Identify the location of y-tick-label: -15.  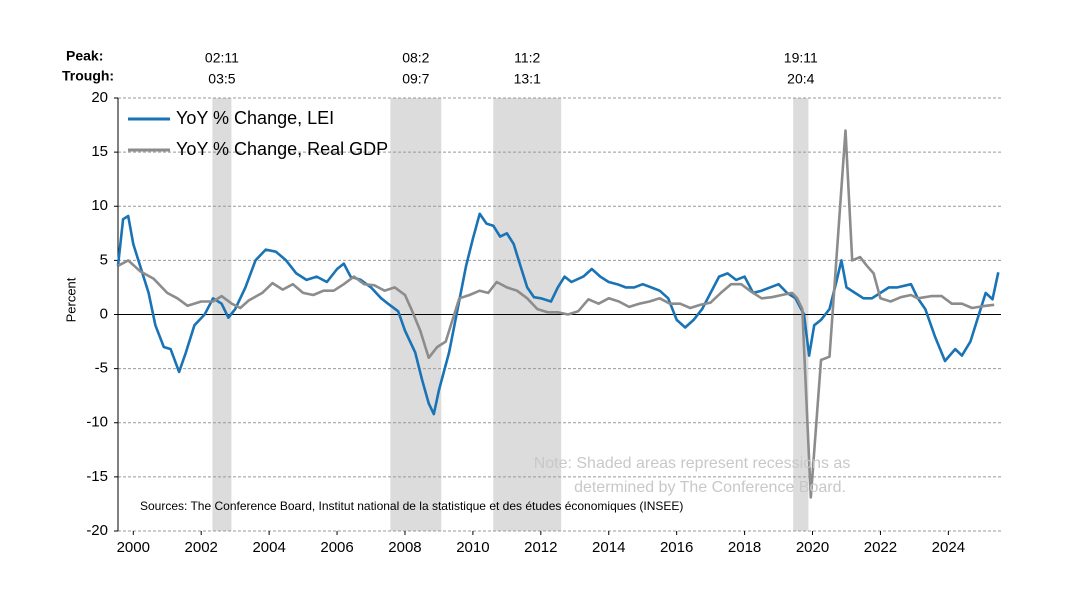
(97, 476).